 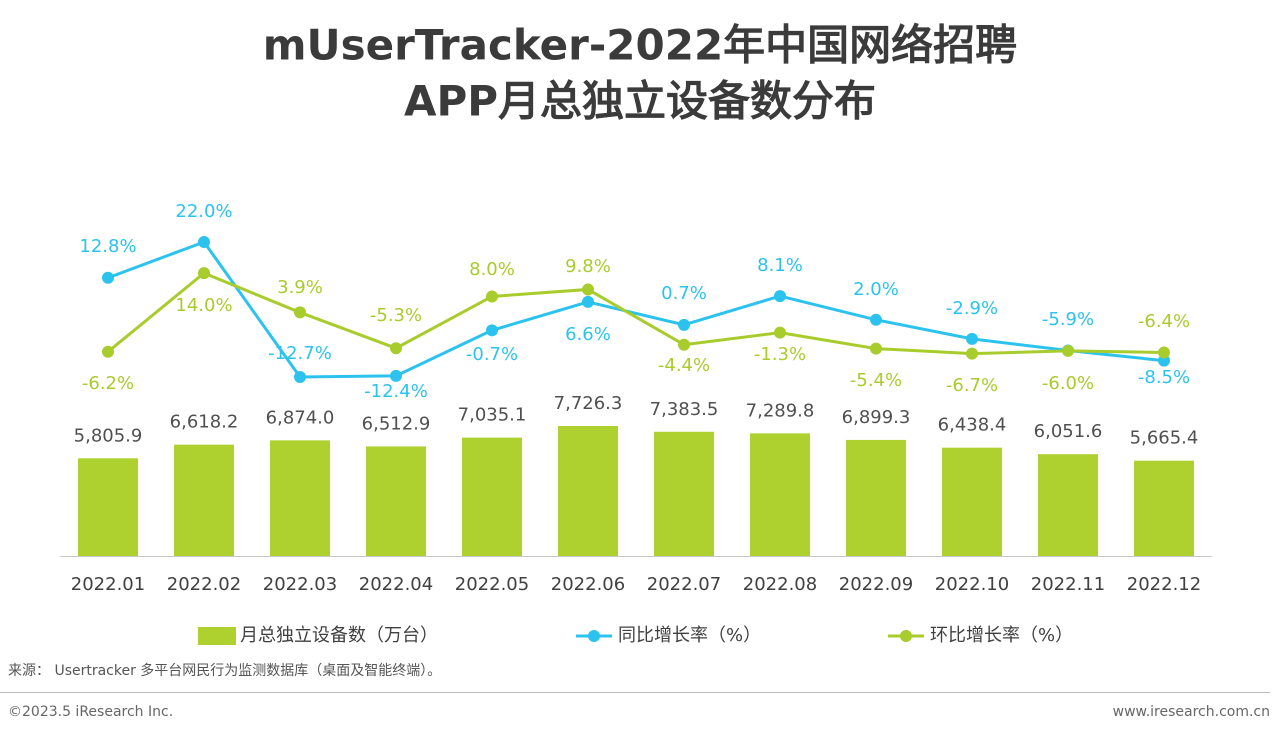 What do you see at coordinates (876, 380) in the screenshot?
I see `line-value-label: -5.4%` at bounding box center [876, 380].